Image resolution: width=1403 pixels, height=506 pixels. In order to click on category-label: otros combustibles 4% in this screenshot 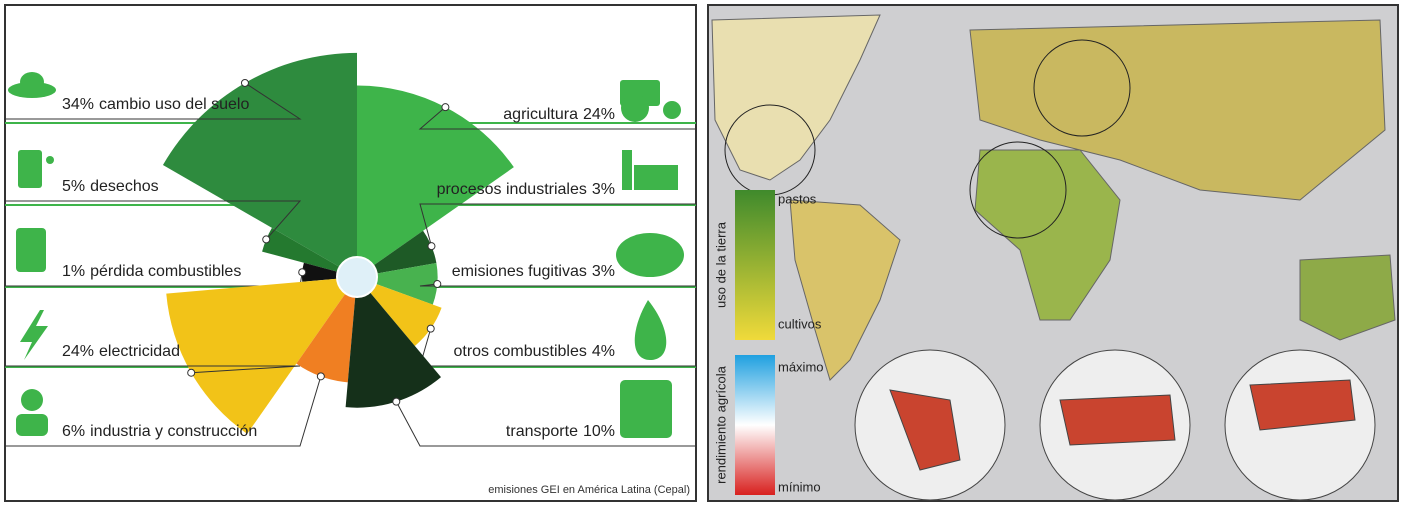, I will do `click(534, 351)`.